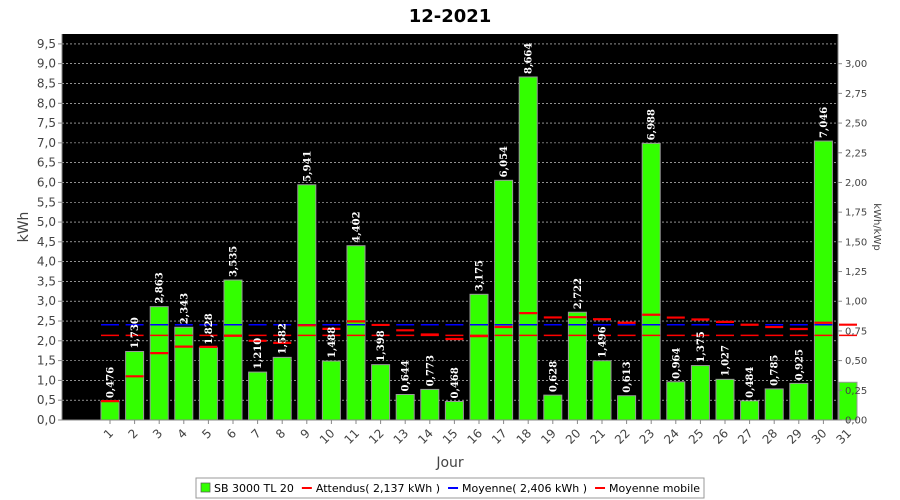  What do you see at coordinates (46, 222) in the screenshot?
I see `y-tick-label: 5,0` at bounding box center [46, 222].